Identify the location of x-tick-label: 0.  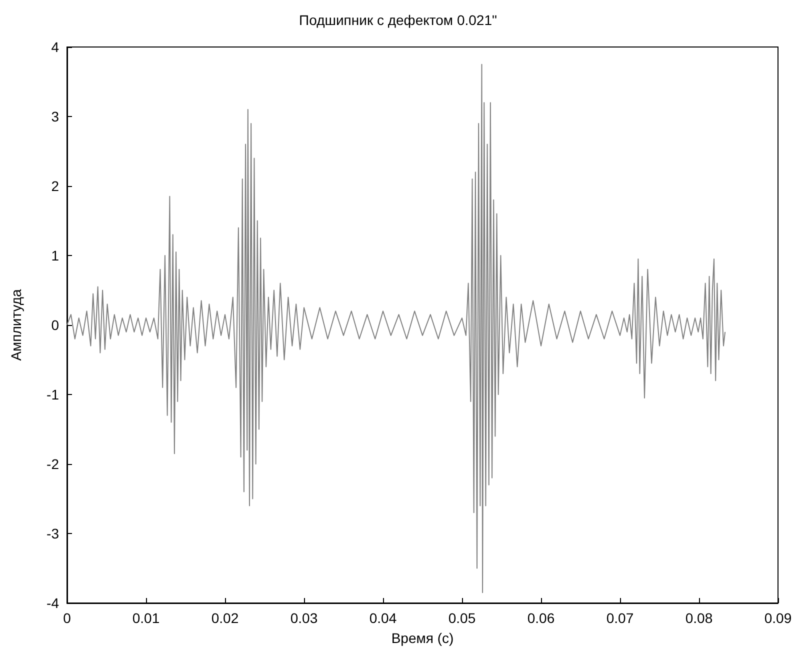
(67, 618).